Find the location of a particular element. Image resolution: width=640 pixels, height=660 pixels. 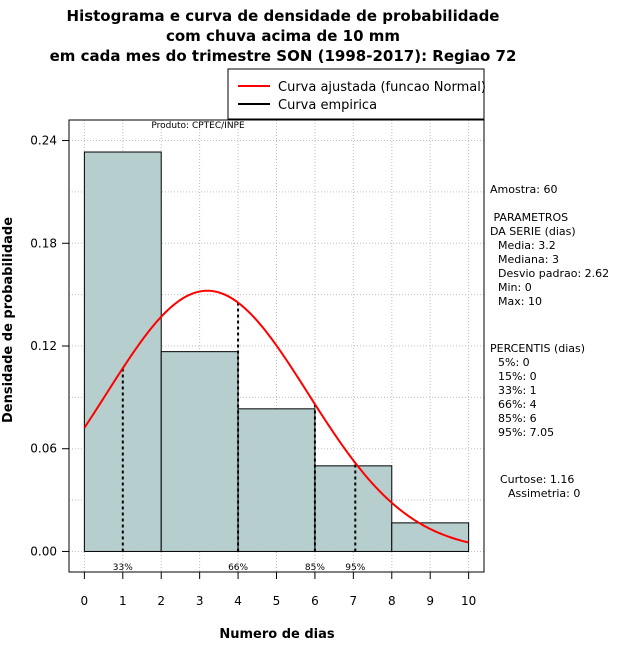

title-line-2: com chuva acima de 10 mm is located at coordinates (283, 36).